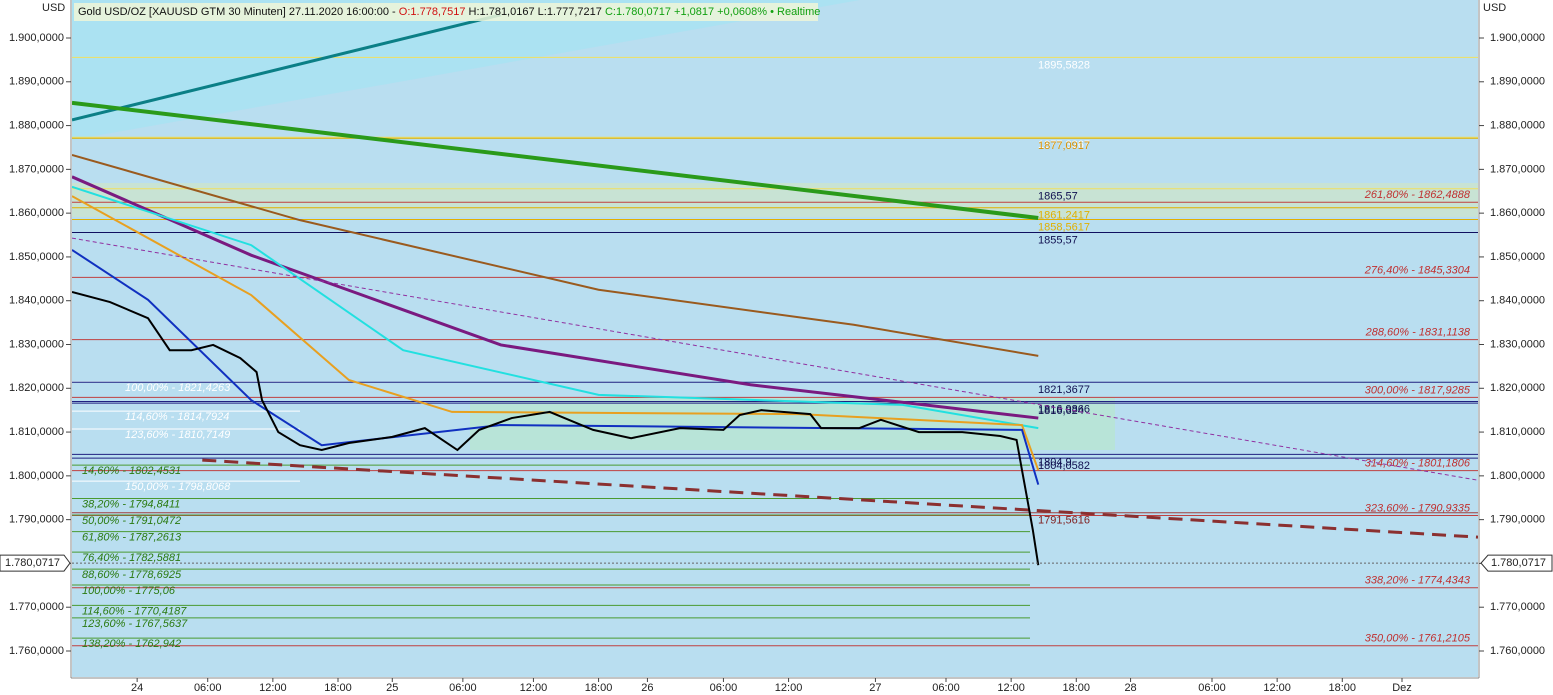  What do you see at coordinates (1064, 521) in the screenshot?
I see `level-label: 1791,5616` at bounding box center [1064, 521].